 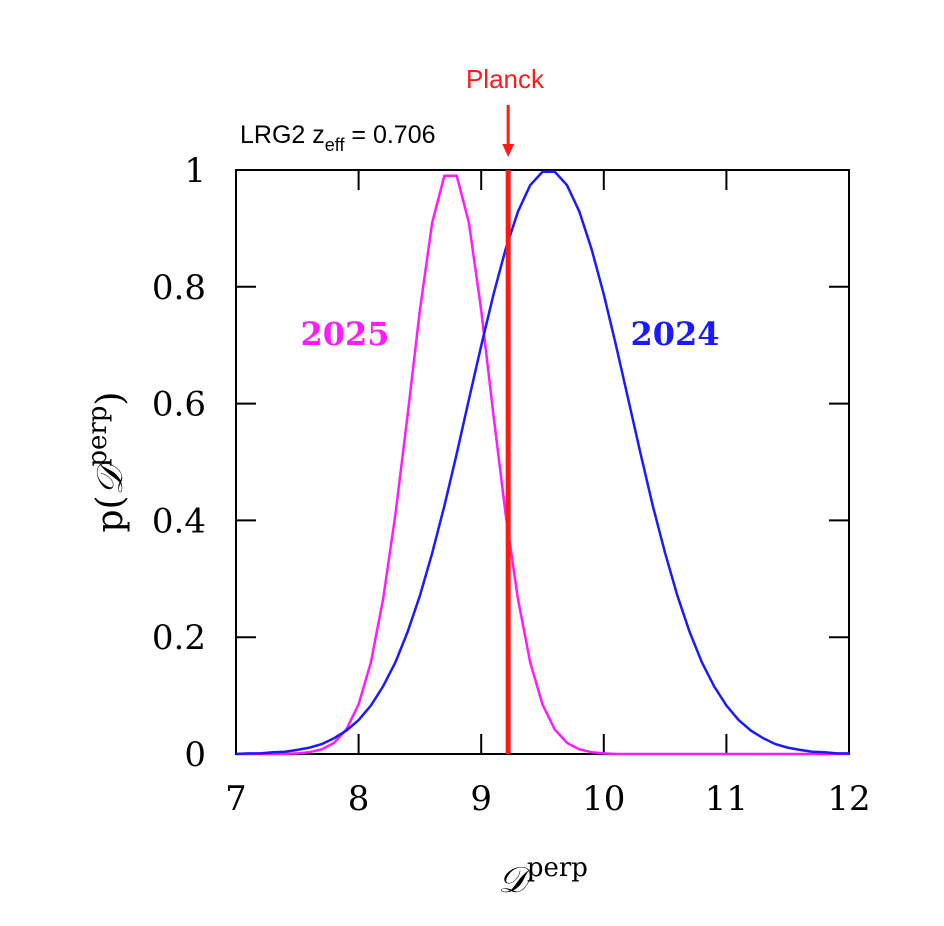 I want to click on x-tick-label: 10, so click(x=603, y=799).